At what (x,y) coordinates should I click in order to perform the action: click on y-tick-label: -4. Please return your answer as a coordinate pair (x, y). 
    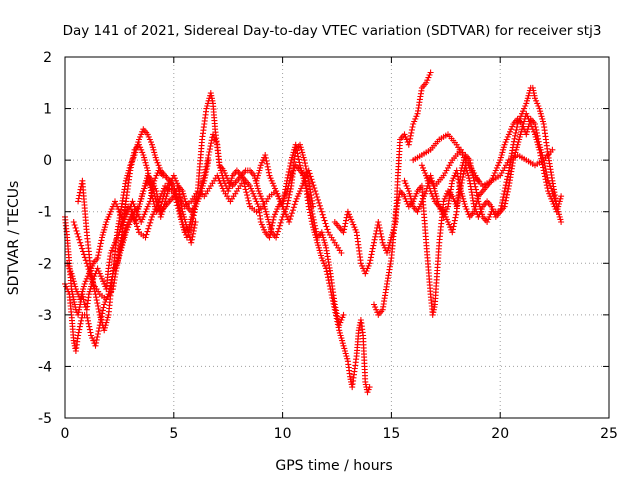
    Looking at the image, I should click on (45, 367).